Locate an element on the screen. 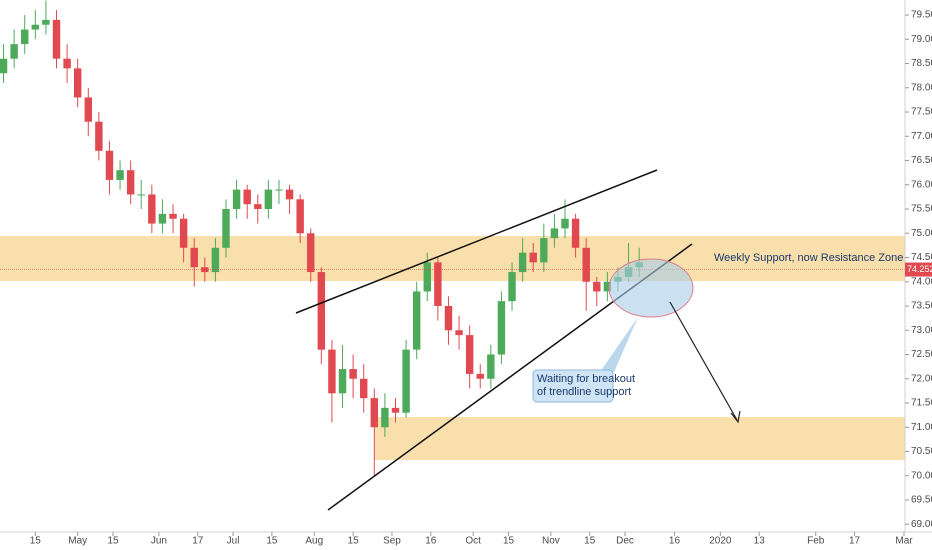 The width and height of the screenshot is (932, 550). x-tick-label: Dec is located at coordinates (625, 541).